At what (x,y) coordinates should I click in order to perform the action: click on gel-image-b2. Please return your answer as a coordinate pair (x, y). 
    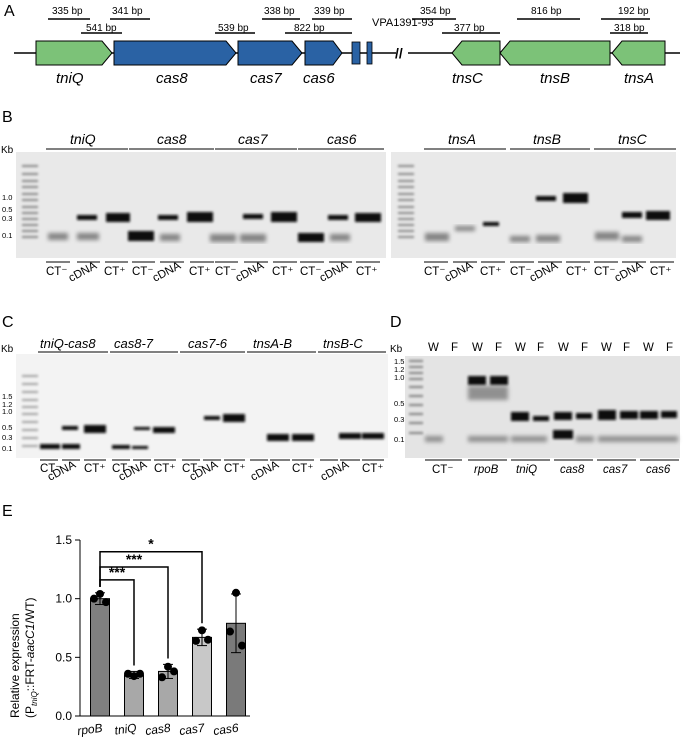
    Looking at the image, I should click on (533, 205).